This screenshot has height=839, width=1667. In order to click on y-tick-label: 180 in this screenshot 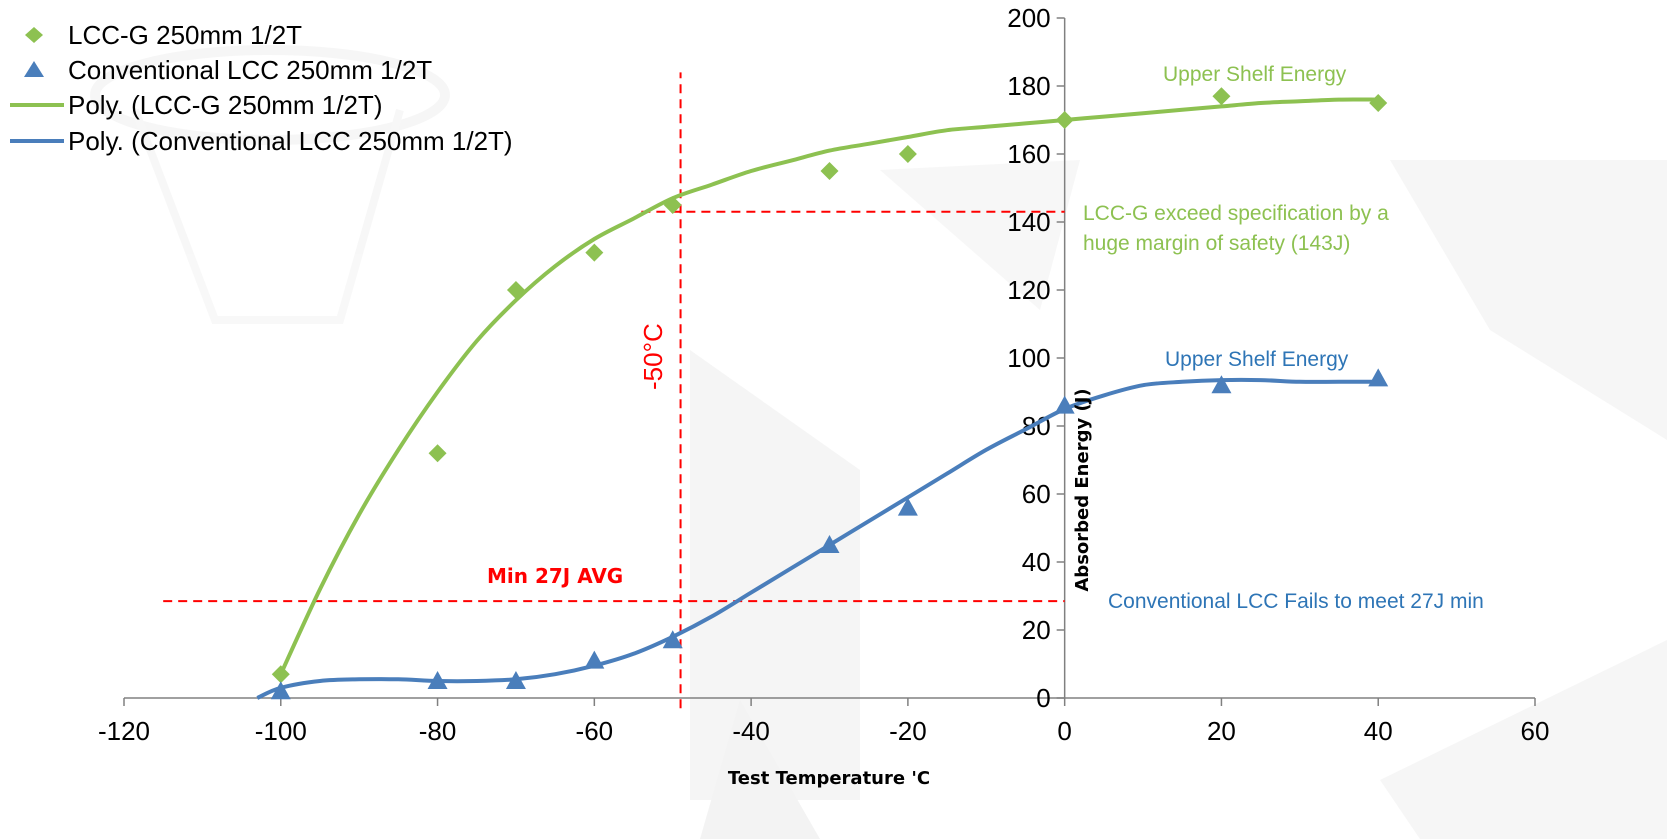, I will do `click(1028, 86)`.